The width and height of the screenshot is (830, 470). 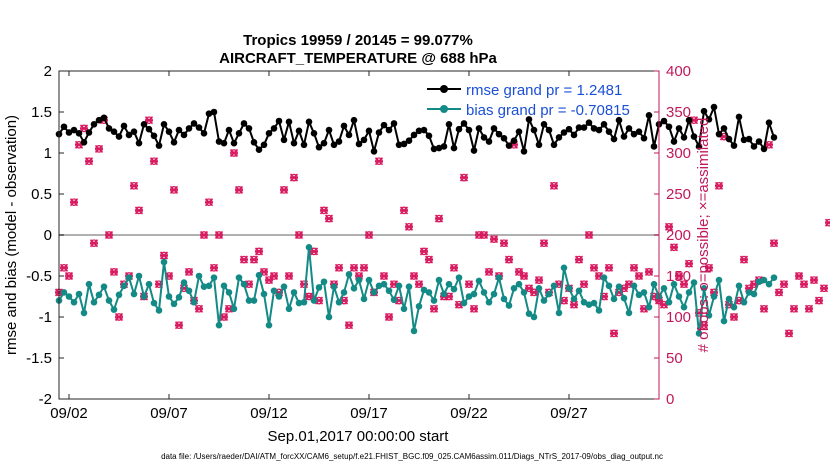 I want to click on y2-tick-label: 0, so click(x=670, y=399).